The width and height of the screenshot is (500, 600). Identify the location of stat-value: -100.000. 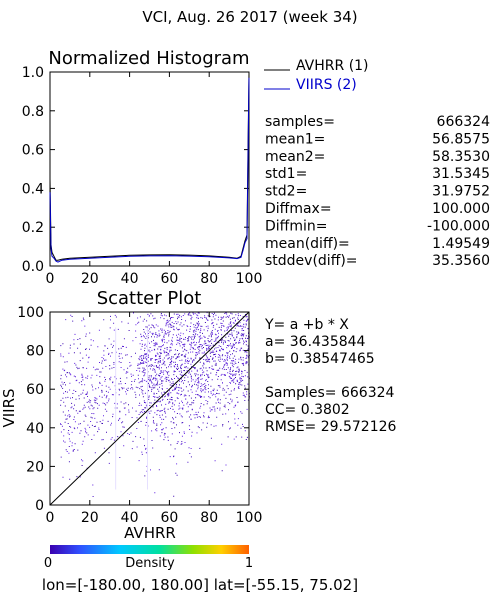
(458, 226).